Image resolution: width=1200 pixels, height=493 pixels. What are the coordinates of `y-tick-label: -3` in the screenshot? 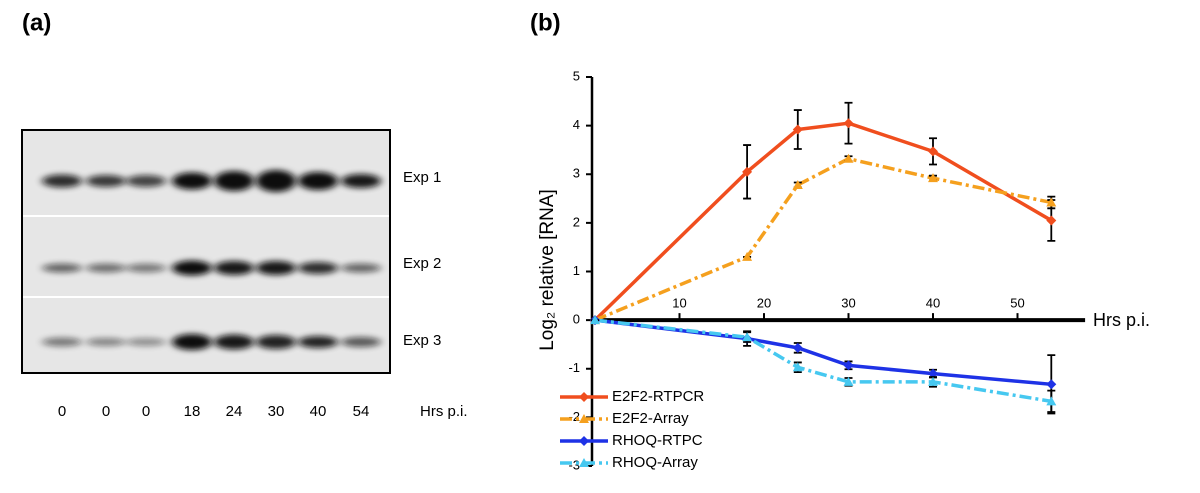 It's located at (574, 464).